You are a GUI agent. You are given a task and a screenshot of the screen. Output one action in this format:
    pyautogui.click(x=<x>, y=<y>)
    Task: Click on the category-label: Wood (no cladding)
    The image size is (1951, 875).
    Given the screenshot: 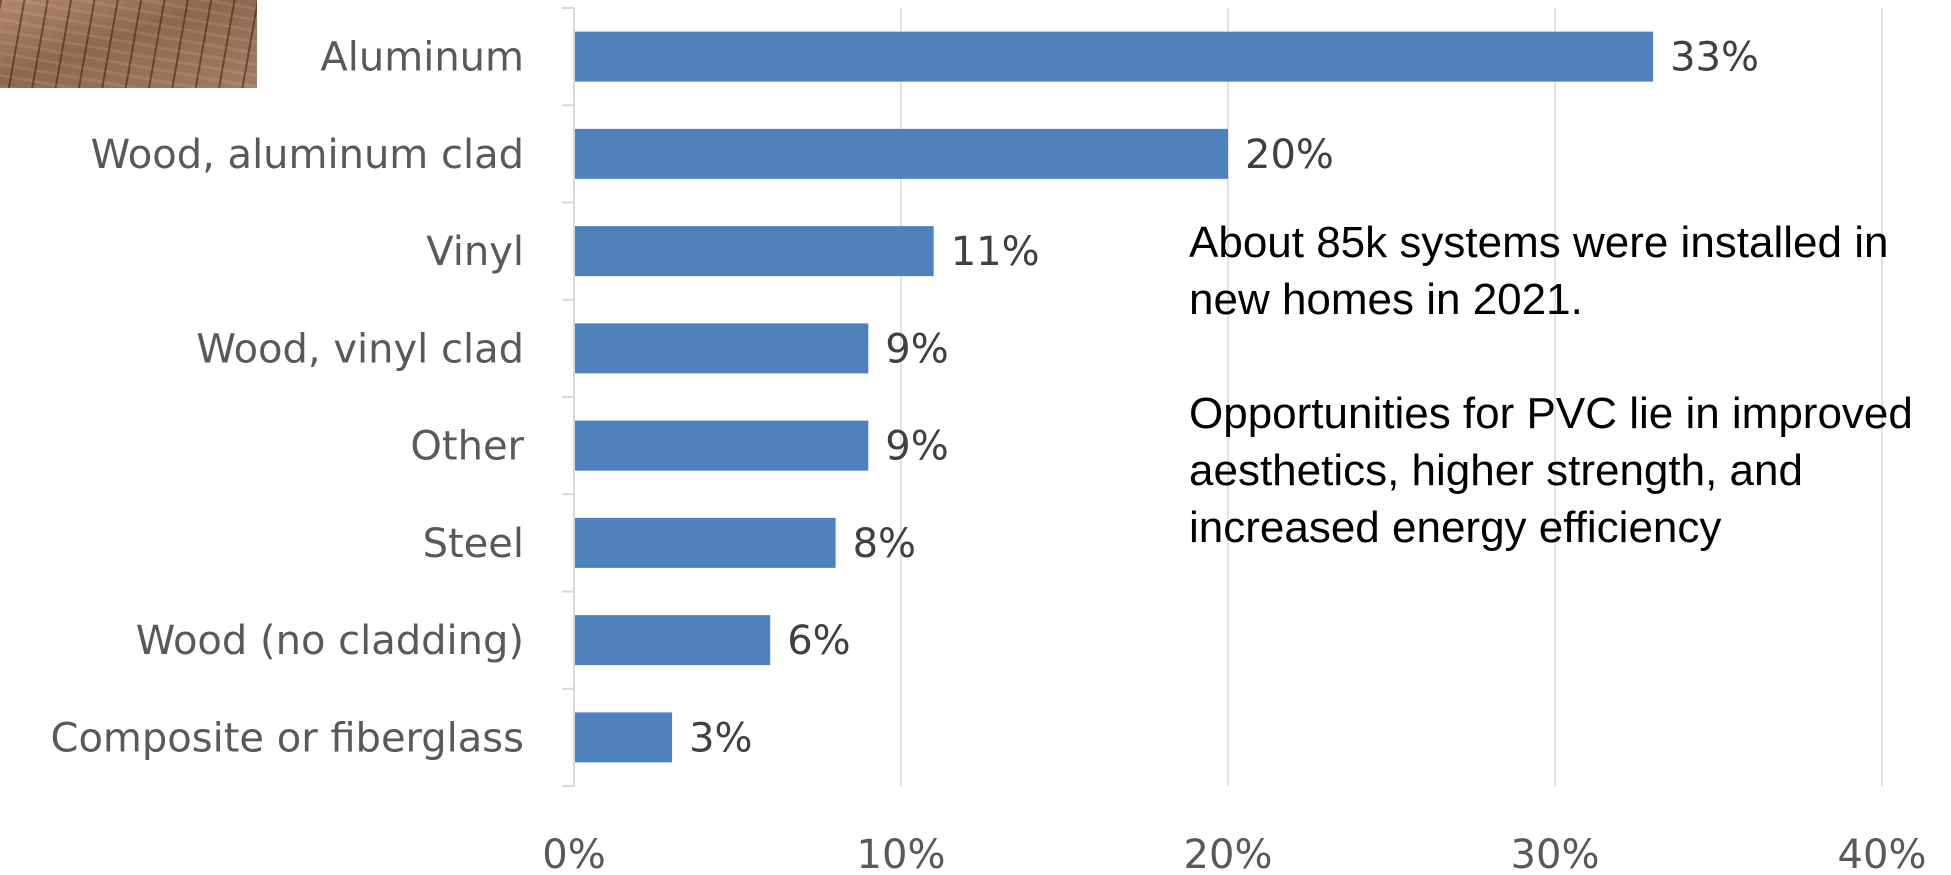 What is the action you would take?
    pyautogui.click(x=330, y=641)
    